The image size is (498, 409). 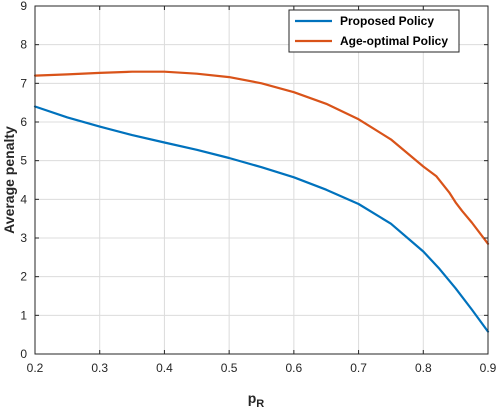 I want to click on x-tick-label: 0.5, so click(x=229, y=368).